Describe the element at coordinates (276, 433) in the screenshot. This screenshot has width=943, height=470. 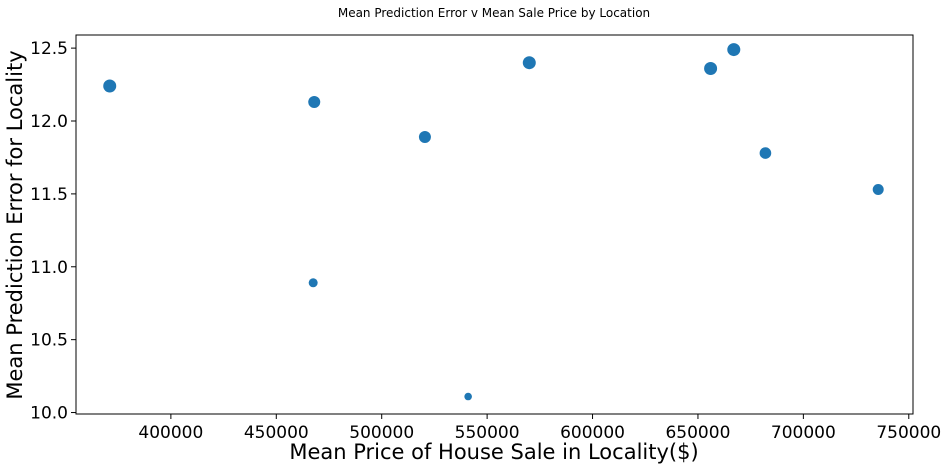
I see `x-tick-label: 450000` at that location.